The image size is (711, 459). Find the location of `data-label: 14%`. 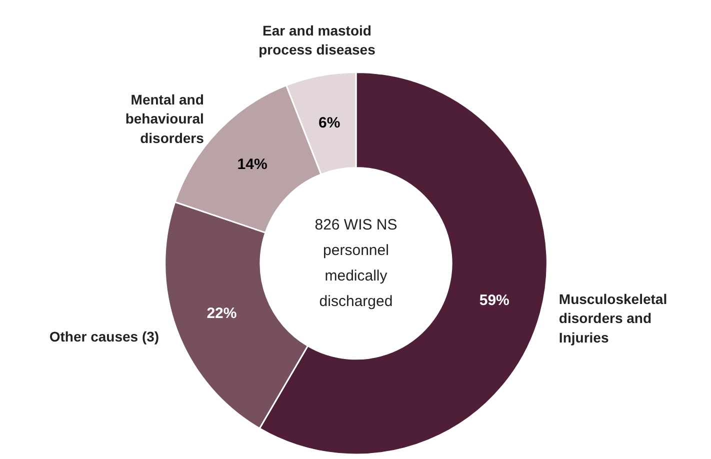

data-label: 14% is located at coordinates (252, 165).